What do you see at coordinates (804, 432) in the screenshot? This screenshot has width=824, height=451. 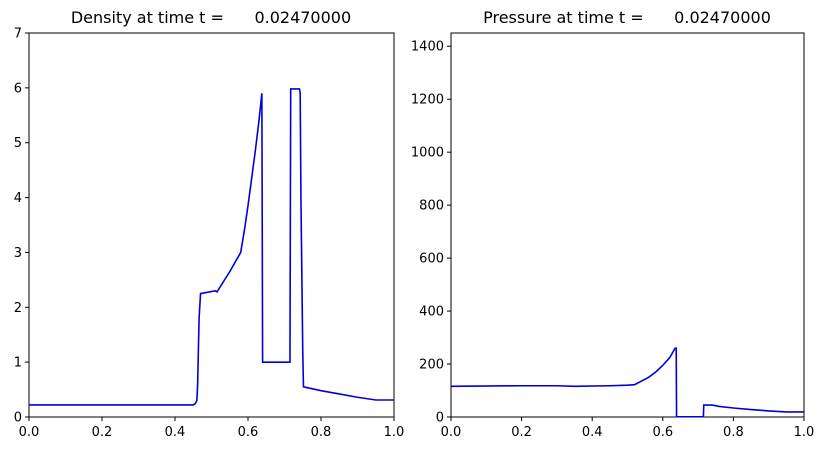 I see `pressure-xtick-label: 1.0` at bounding box center [804, 432].